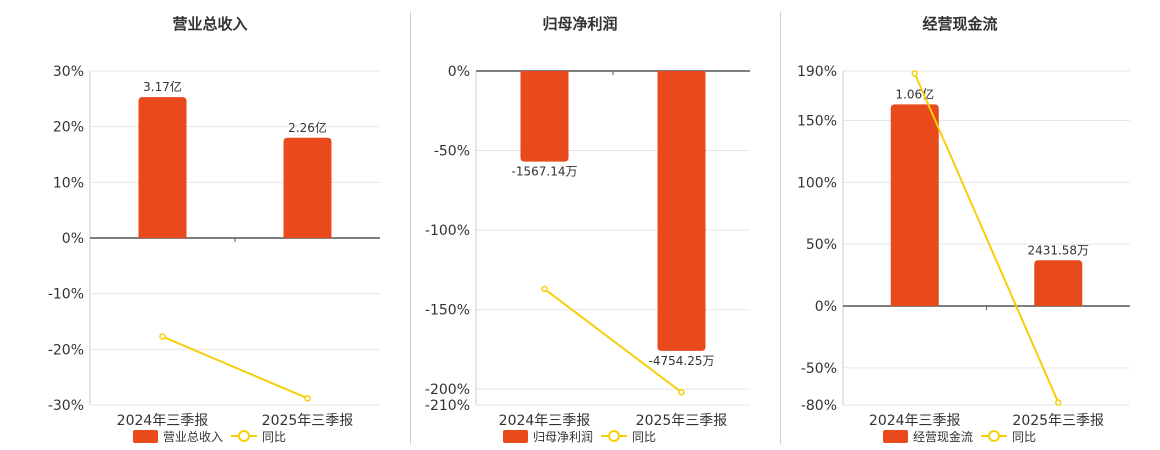  Describe the element at coordinates (244, 436) in the screenshot. I see `chart1-legend-line-marker` at that location.